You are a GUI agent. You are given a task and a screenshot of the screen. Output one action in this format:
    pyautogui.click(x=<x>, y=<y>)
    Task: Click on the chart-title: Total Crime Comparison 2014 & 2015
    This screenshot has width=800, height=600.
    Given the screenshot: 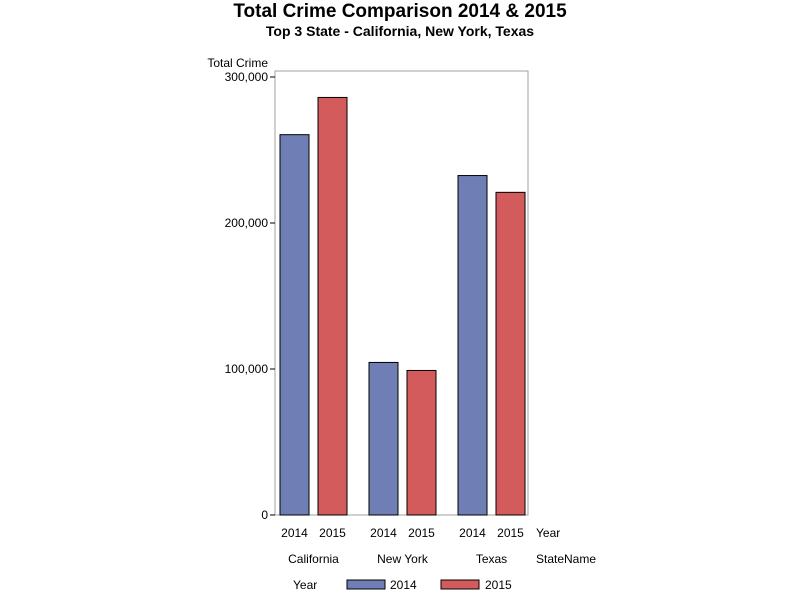 What is the action you would take?
    pyautogui.click(x=400, y=11)
    